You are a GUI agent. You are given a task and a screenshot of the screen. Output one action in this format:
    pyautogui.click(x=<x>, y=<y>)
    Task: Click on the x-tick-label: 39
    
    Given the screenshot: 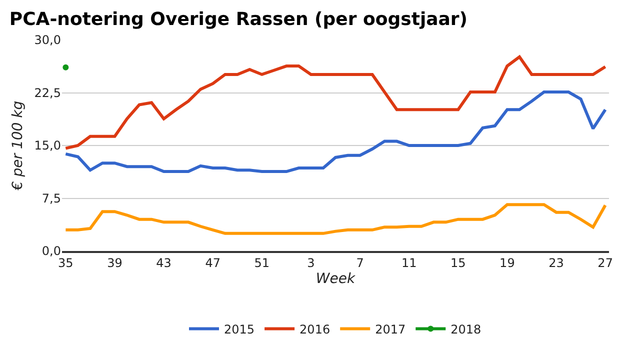 What is the action you would take?
    pyautogui.click(x=114, y=263)
    